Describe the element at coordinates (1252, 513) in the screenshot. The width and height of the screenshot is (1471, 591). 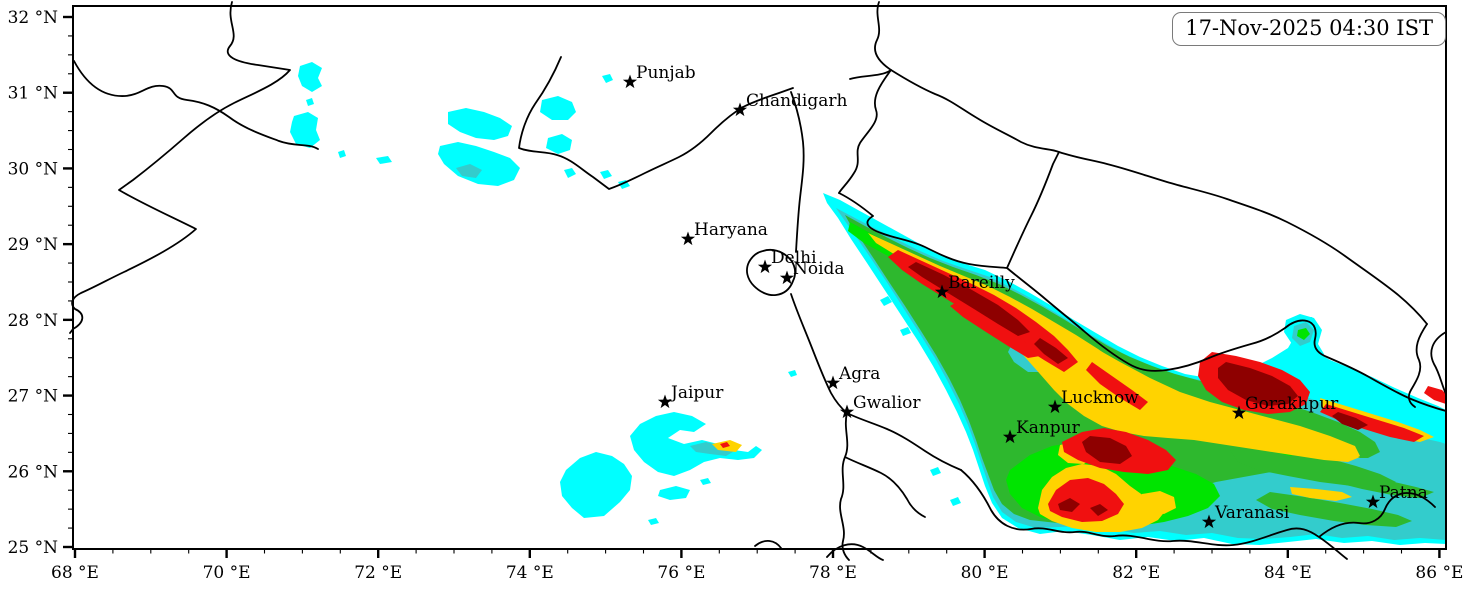
I see `city-label-varanasi: Varanasi` at that location.